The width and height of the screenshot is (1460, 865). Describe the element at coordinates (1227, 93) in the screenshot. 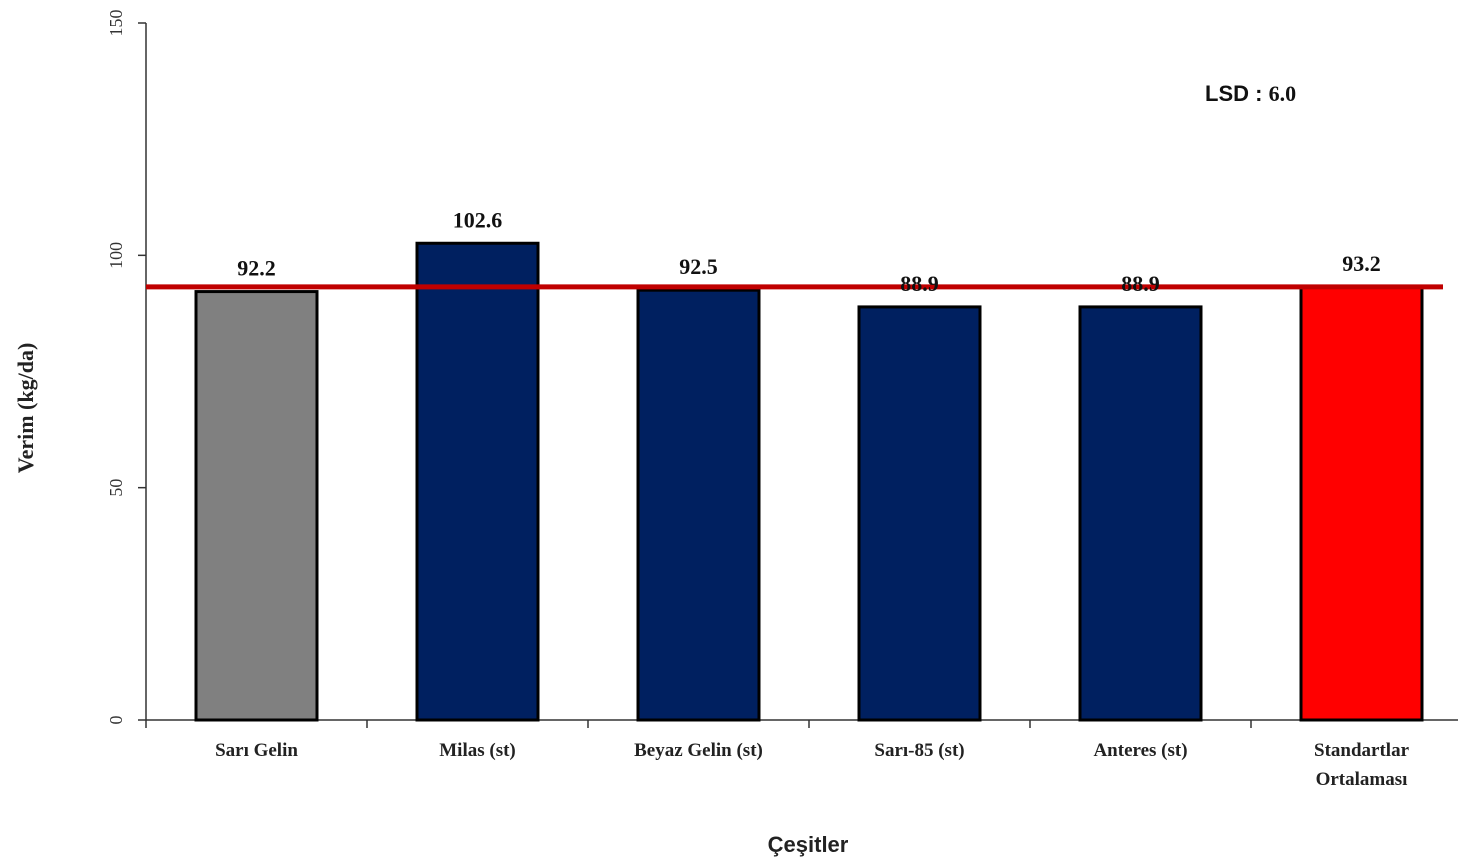

I see `lsd-label: LSD` at that location.